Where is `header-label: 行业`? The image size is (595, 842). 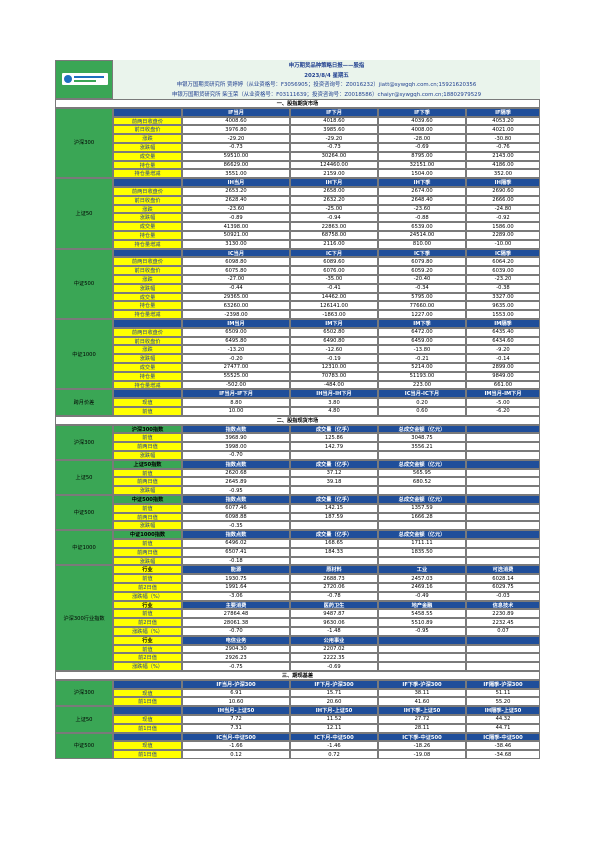 header-label: 行业 is located at coordinates (147, 605).